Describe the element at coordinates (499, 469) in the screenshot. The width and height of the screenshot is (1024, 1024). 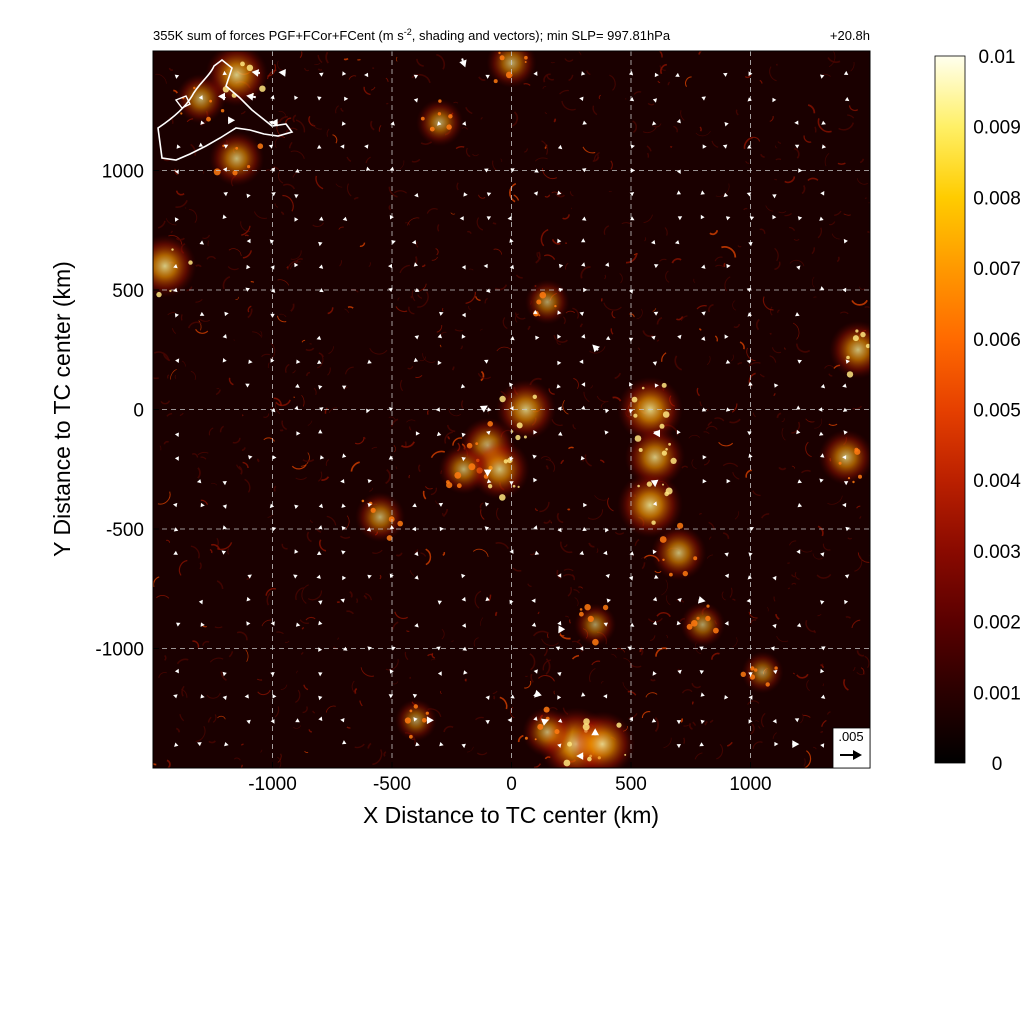
I see `hotspot-mark` at that location.